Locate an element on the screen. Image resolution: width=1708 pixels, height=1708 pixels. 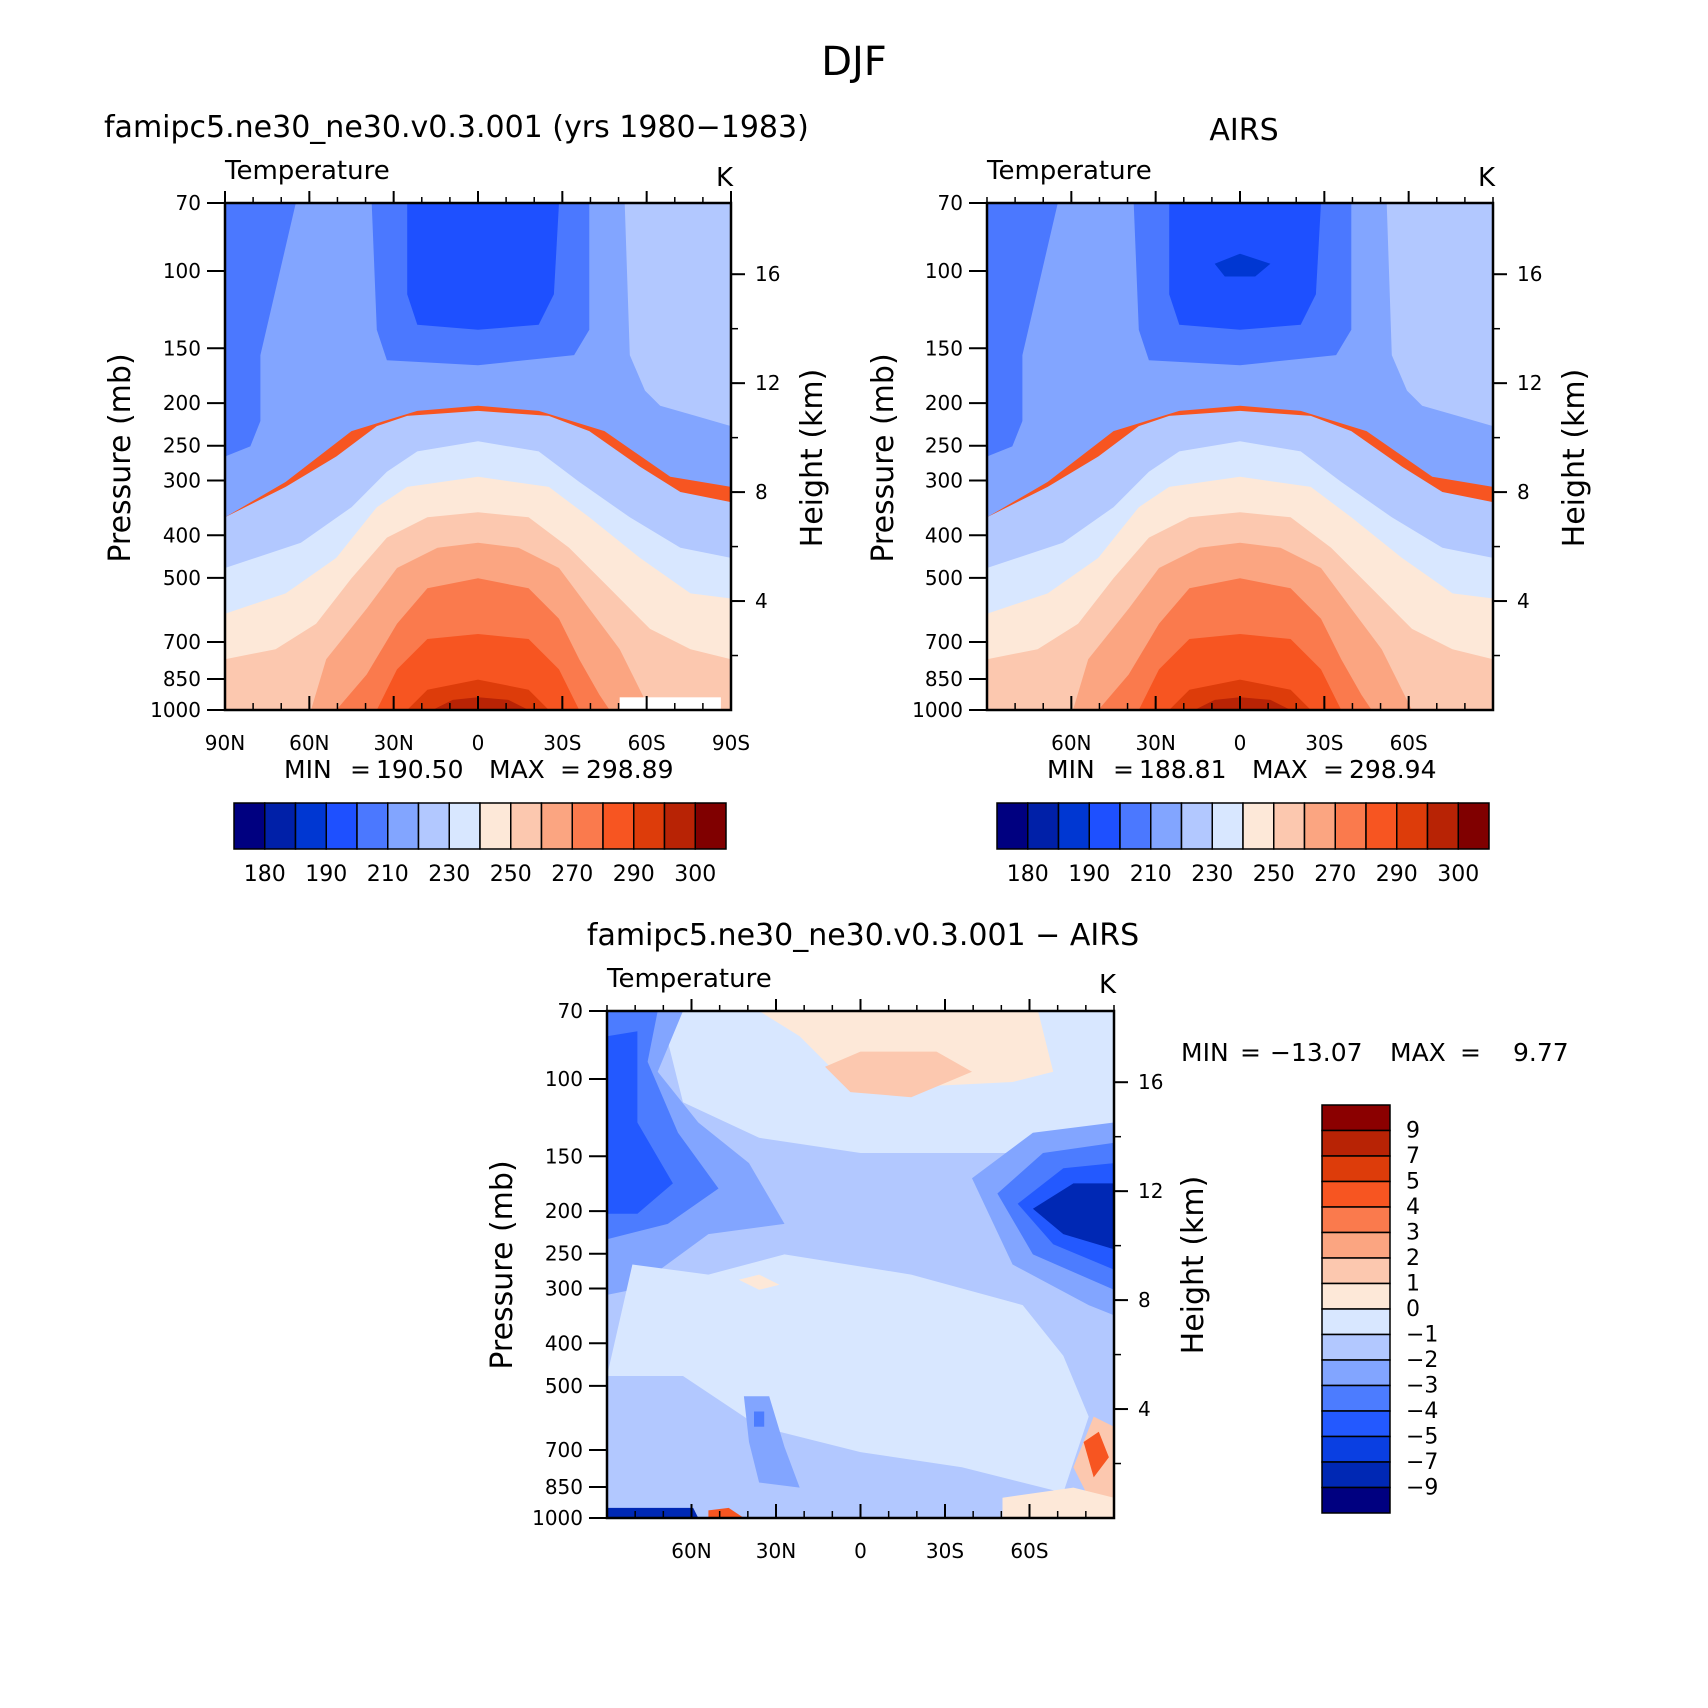
panel-diff-xtick-label: 30S is located at coordinates (945, 1551).